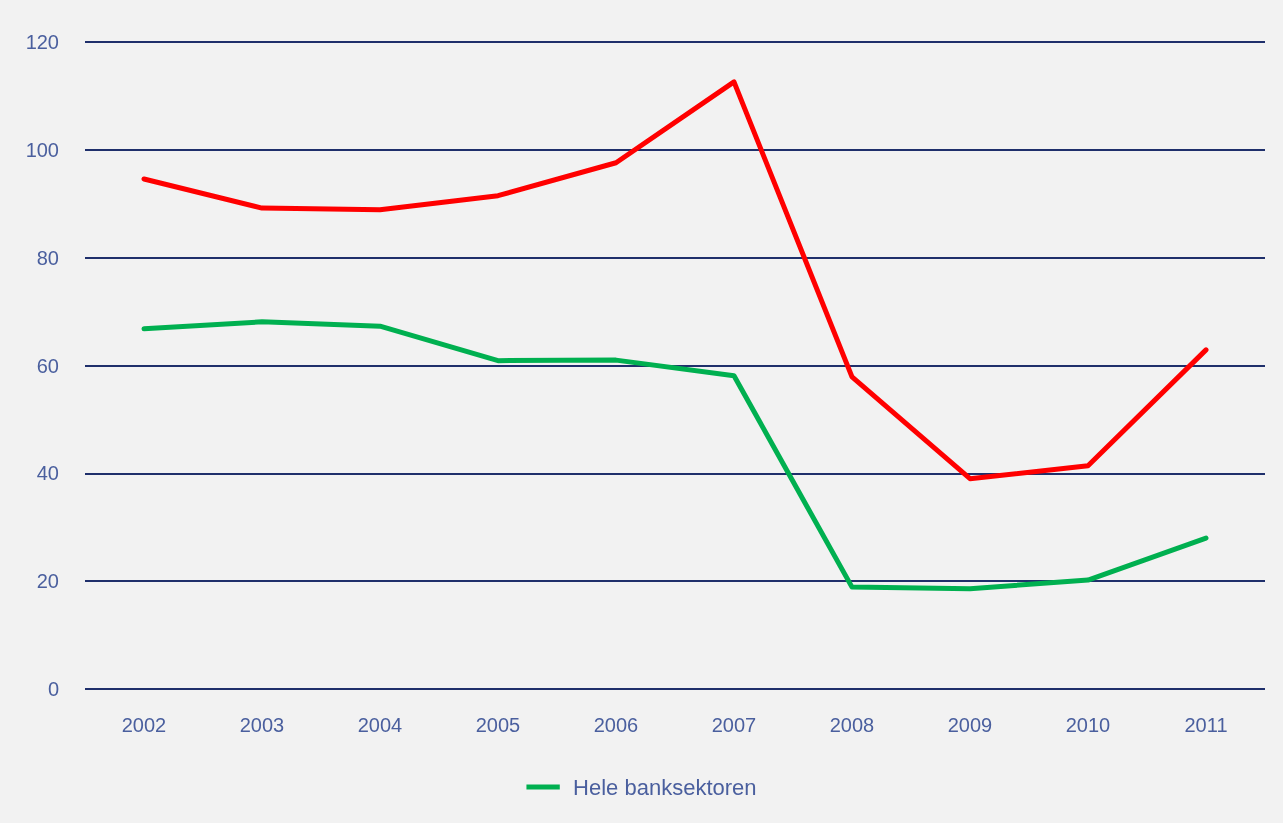  What do you see at coordinates (42, 42) in the screenshot?
I see `y-tick-label: 120` at bounding box center [42, 42].